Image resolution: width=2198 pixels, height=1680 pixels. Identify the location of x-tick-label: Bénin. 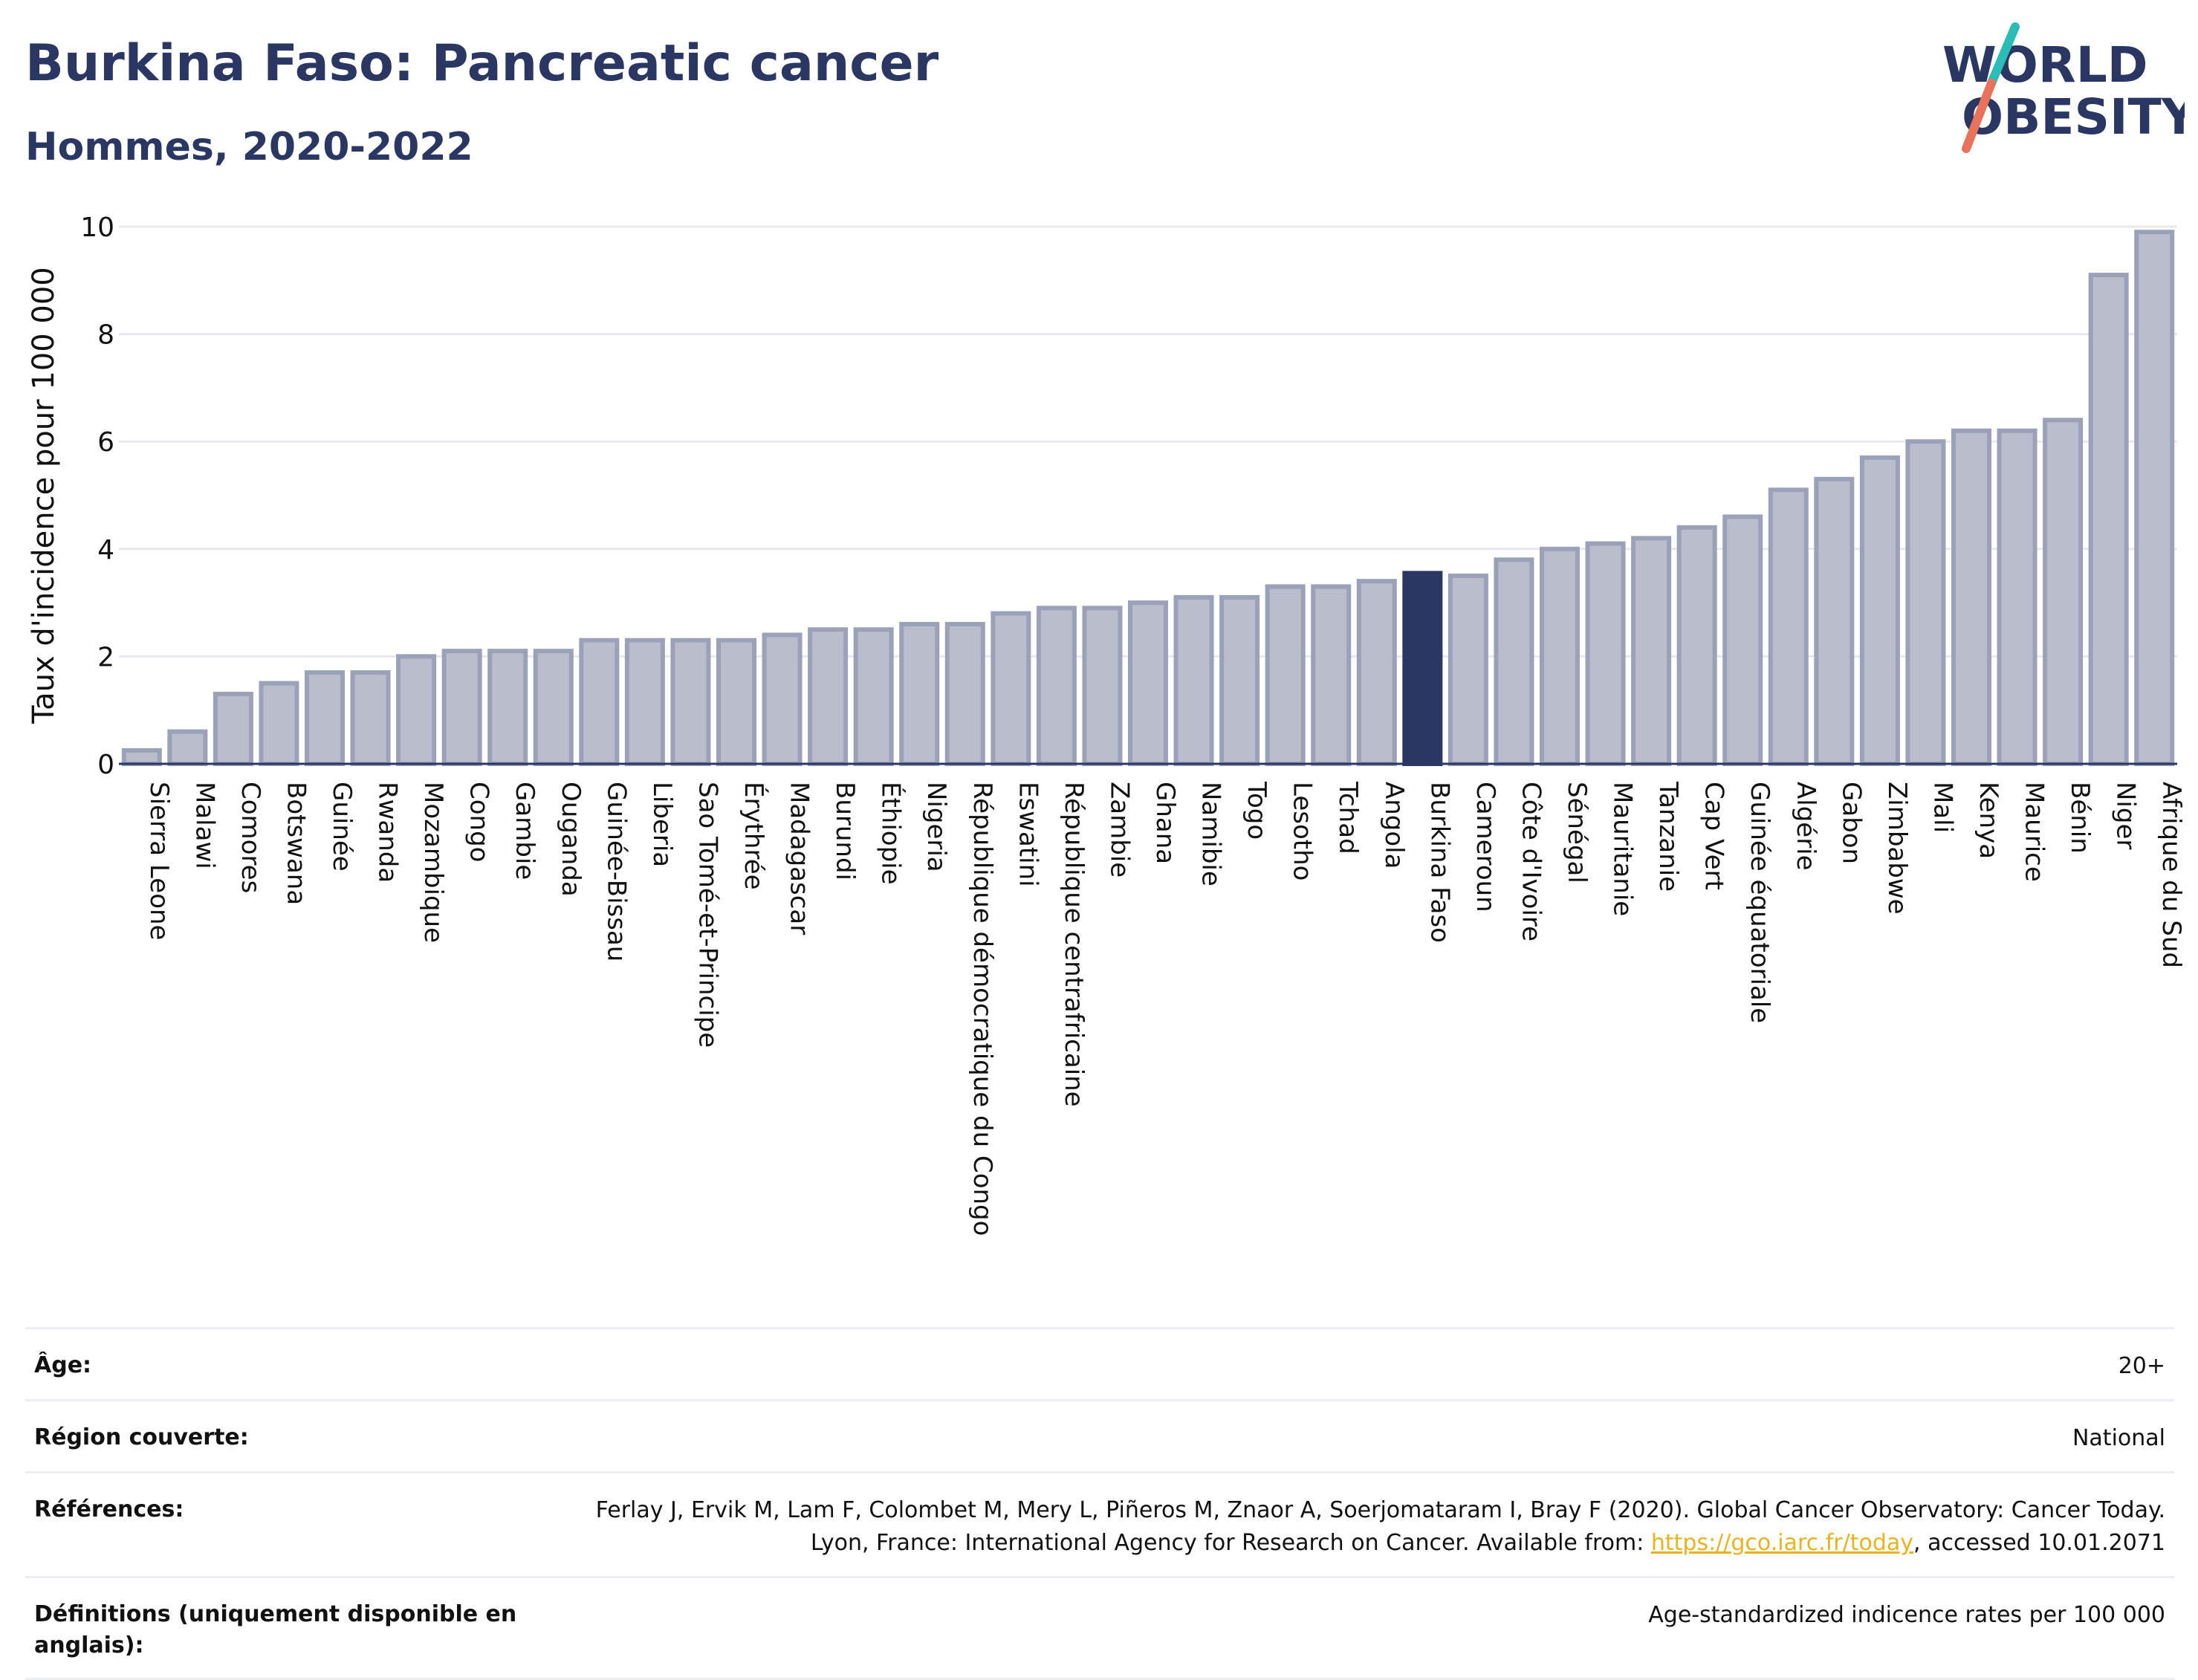
(2080, 818).